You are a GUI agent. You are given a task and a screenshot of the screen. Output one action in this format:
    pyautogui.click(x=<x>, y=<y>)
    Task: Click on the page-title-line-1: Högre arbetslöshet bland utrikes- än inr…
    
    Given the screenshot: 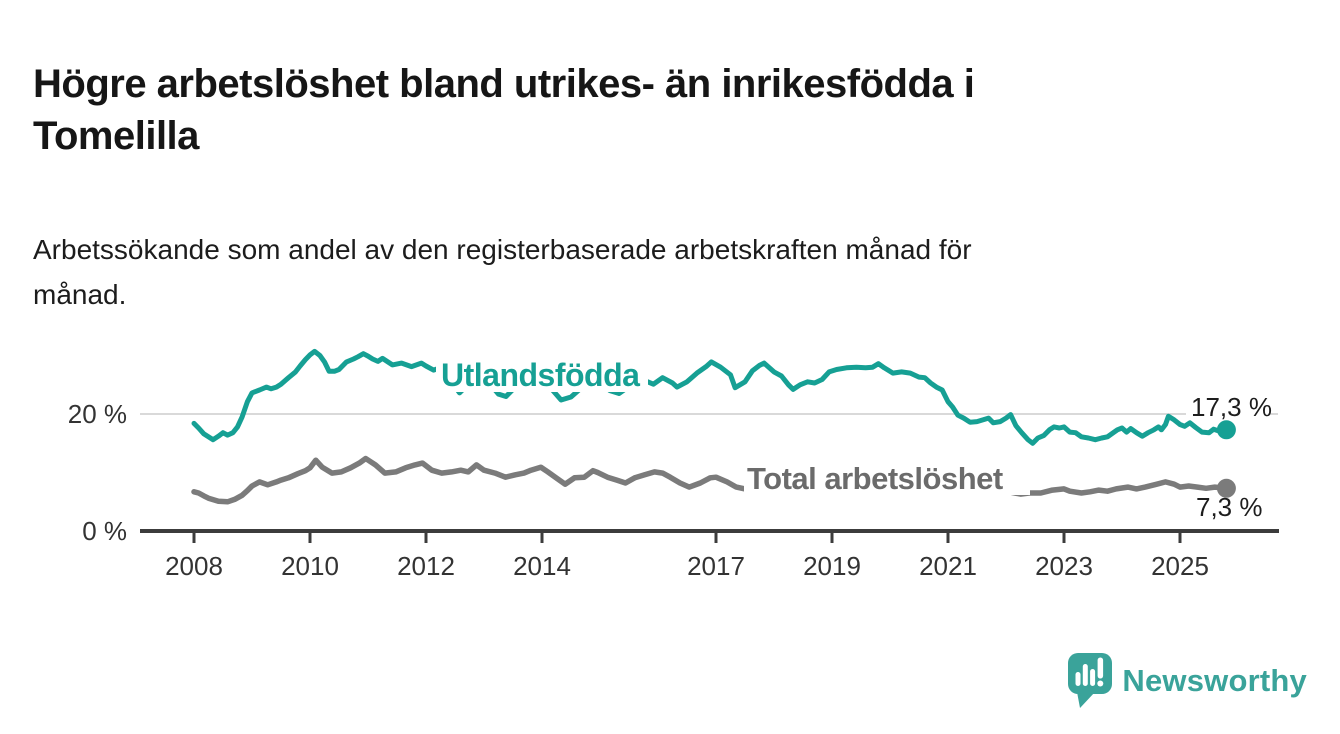 What is the action you would take?
    pyautogui.click(x=504, y=83)
    